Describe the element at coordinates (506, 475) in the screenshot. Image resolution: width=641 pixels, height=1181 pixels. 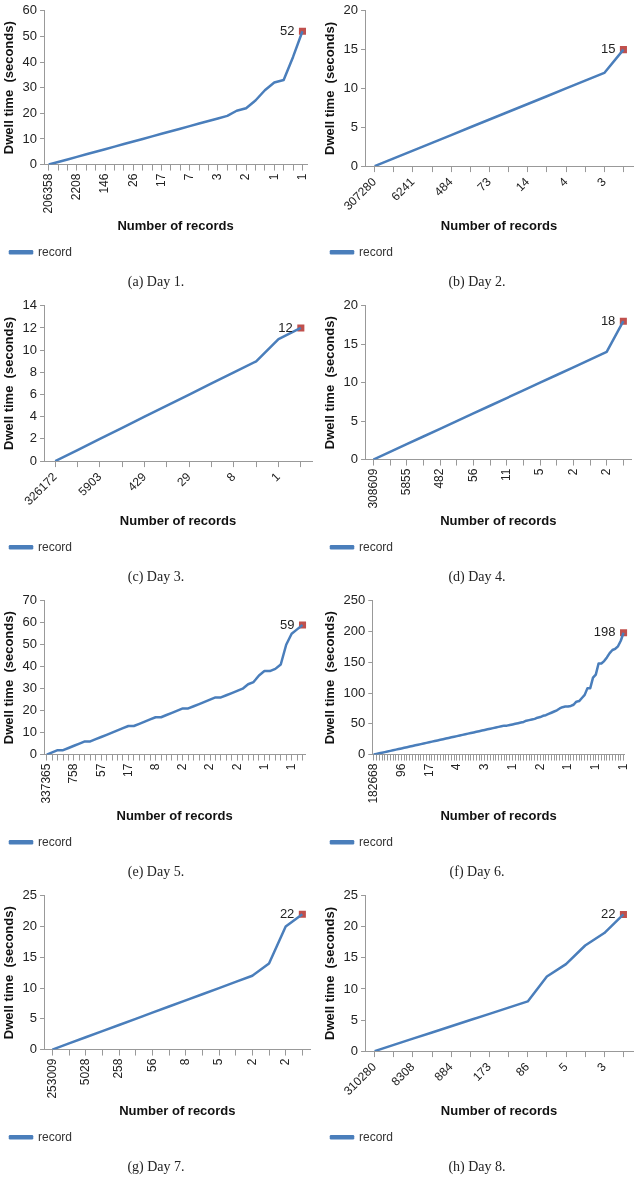
I see `x-tick-label: 11` at that location.